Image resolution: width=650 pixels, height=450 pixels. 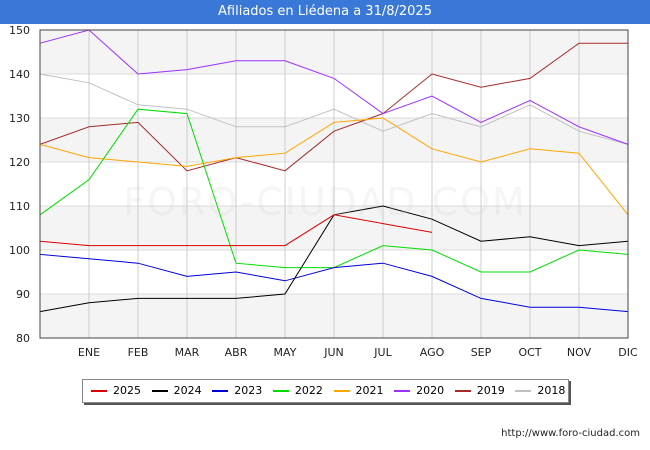 I want to click on y-axis-ticks: 80 90 100 110 120 130 140 150, so click(x=19, y=184).